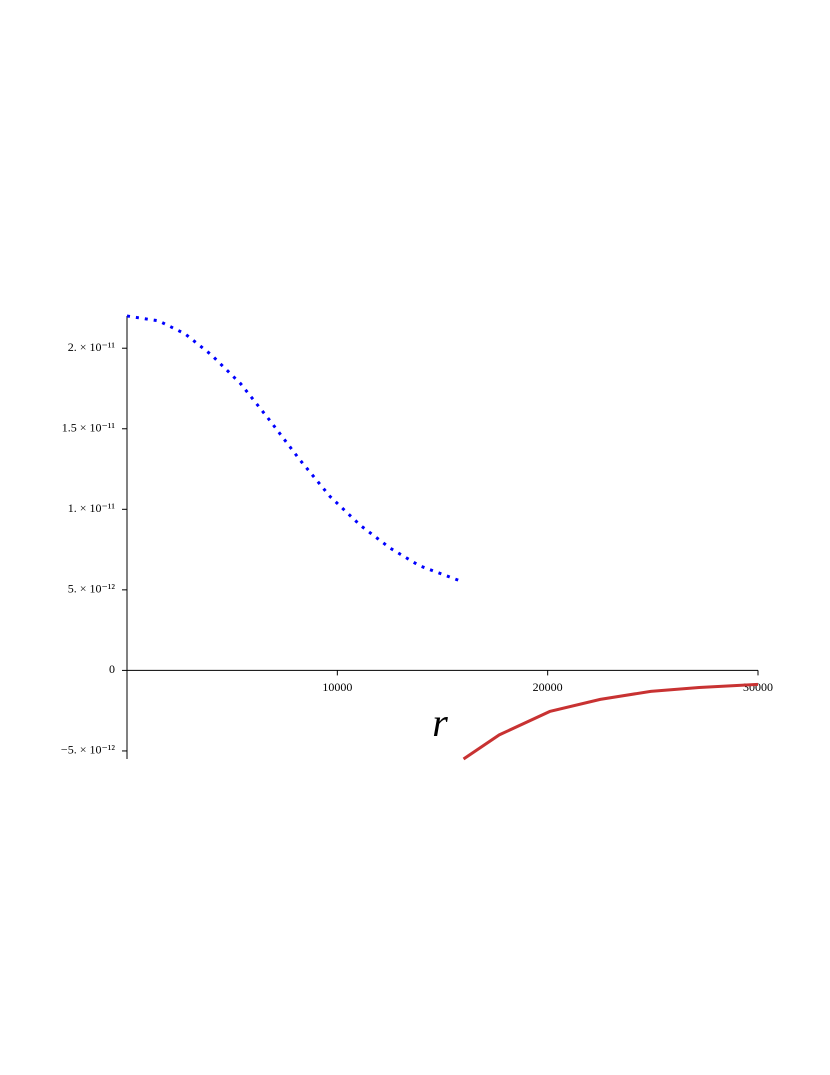 This screenshot has height=1075, width=830. Describe the element at coordinates (89, 428) in the screenshot. I see `y-tick-label: 1.5 × 10⁻¹¹` at that location.